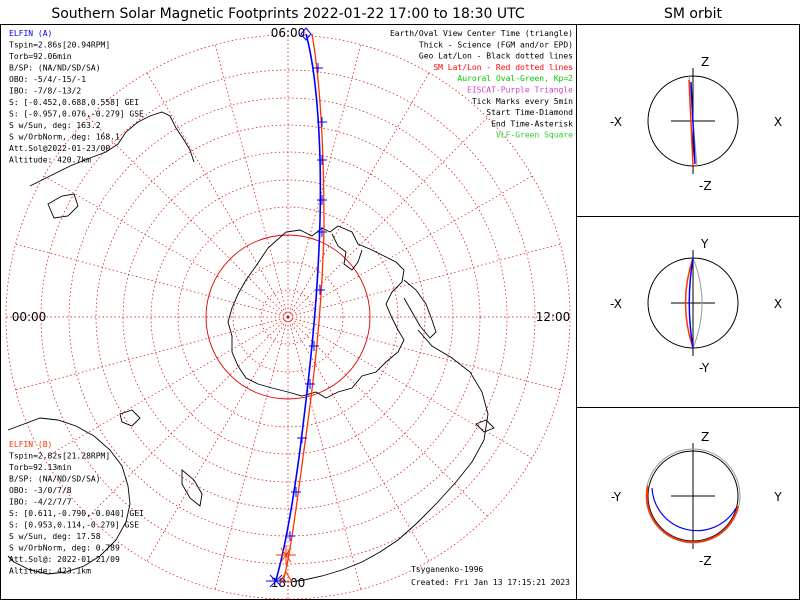  Describe the element at coordinates (64, 548) in the screenshot. I see `spacecraft-info-line: S w/OrbNorm, deg: 0.789` at that location.